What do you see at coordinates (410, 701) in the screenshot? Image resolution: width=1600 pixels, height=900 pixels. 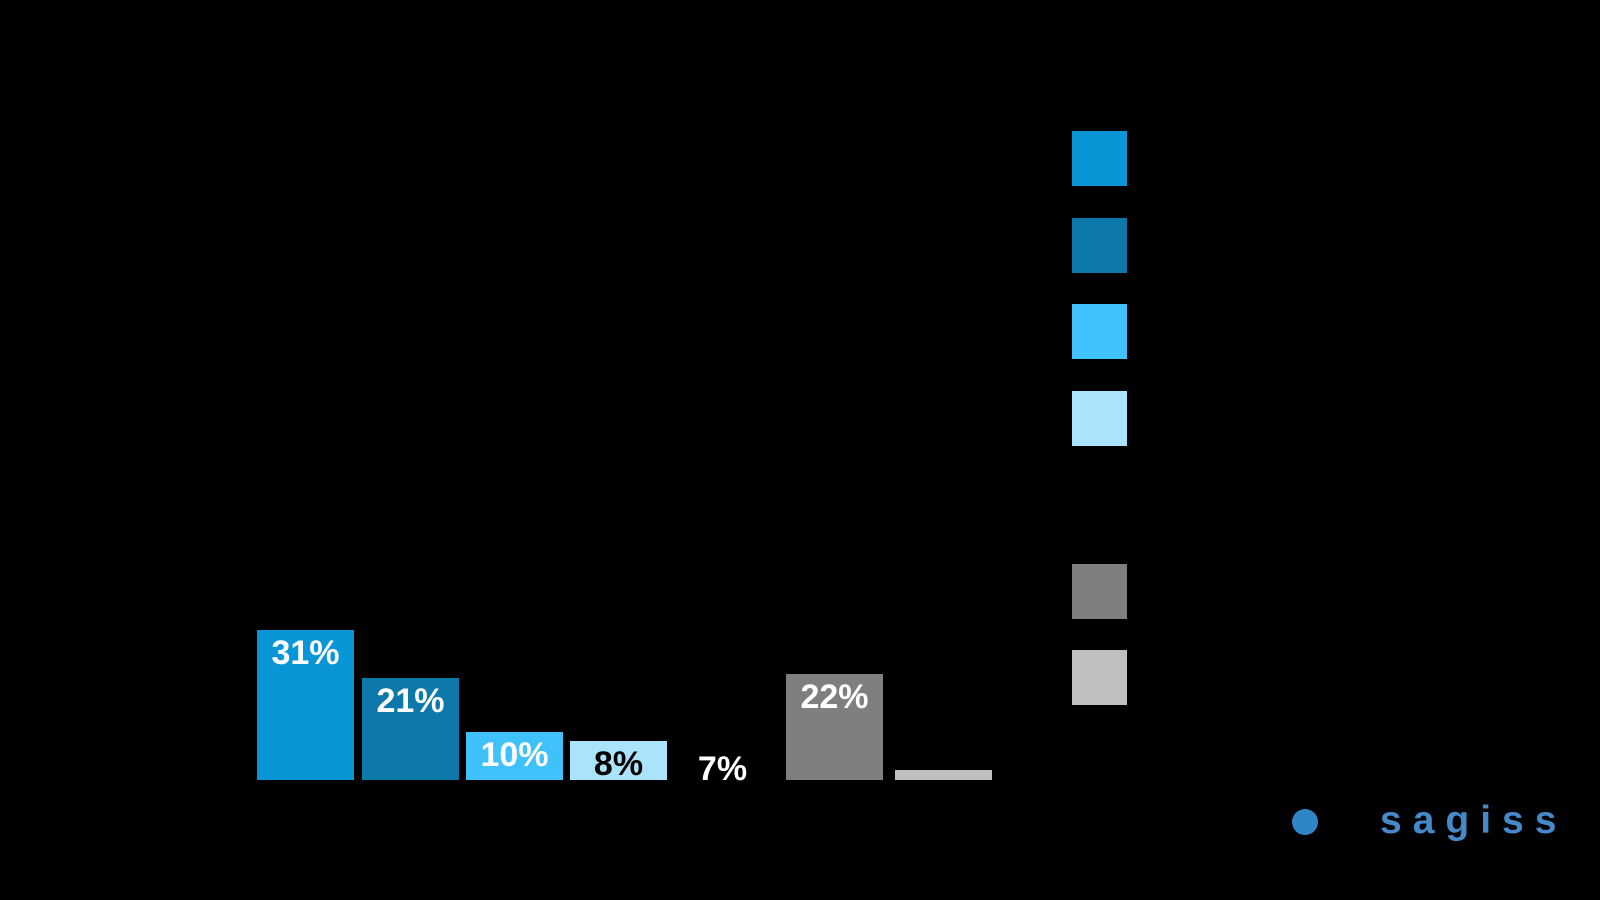 I see `bar-value-label: 21%` at bounding box center [410, 701].